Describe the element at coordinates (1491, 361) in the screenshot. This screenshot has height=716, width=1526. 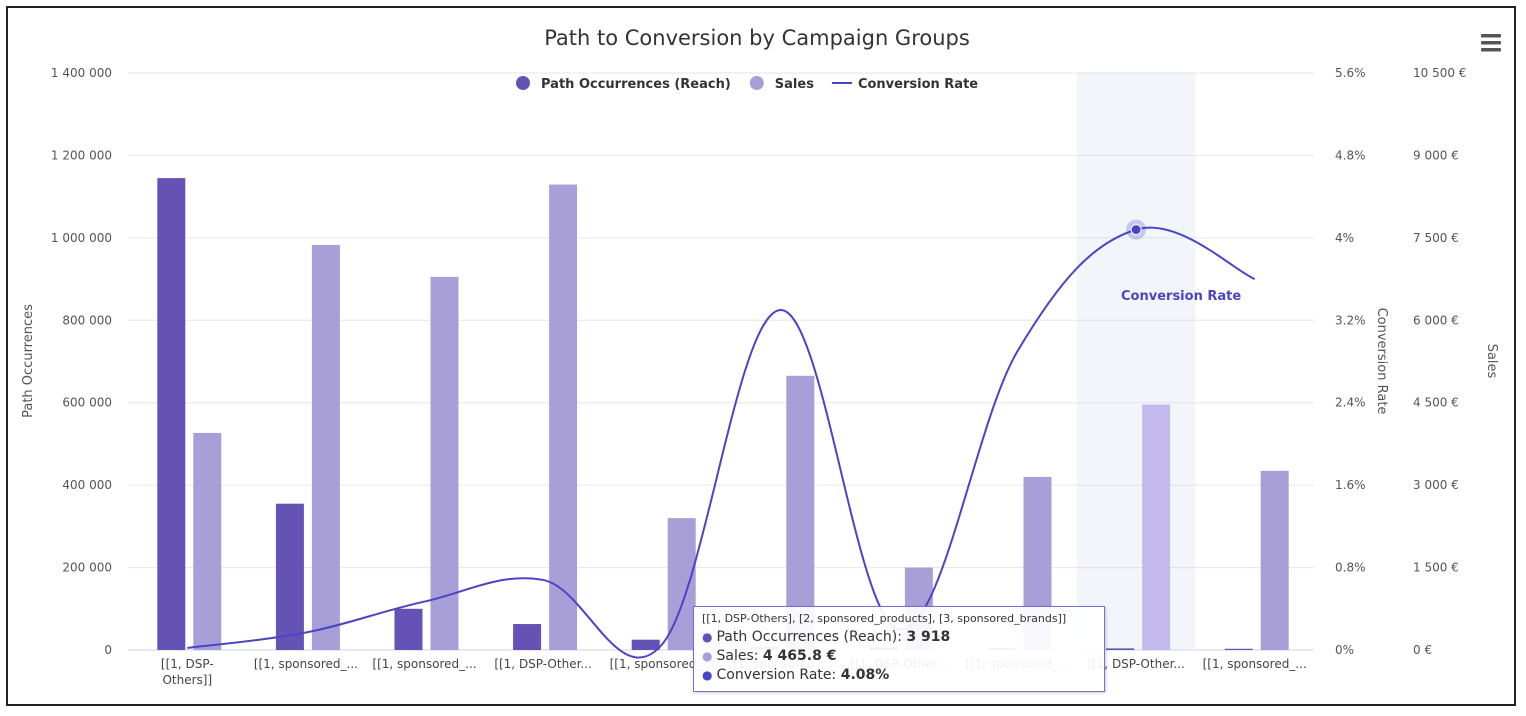
I see `sales-axis-title: Sales` at that location.